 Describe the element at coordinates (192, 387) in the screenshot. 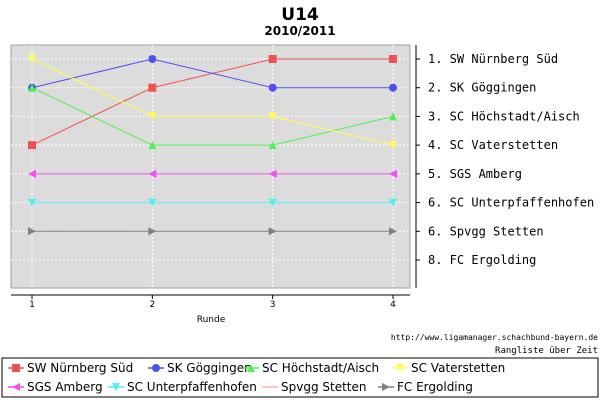

I see `legend-label: SC Unterpfaffenhofen` at that location.